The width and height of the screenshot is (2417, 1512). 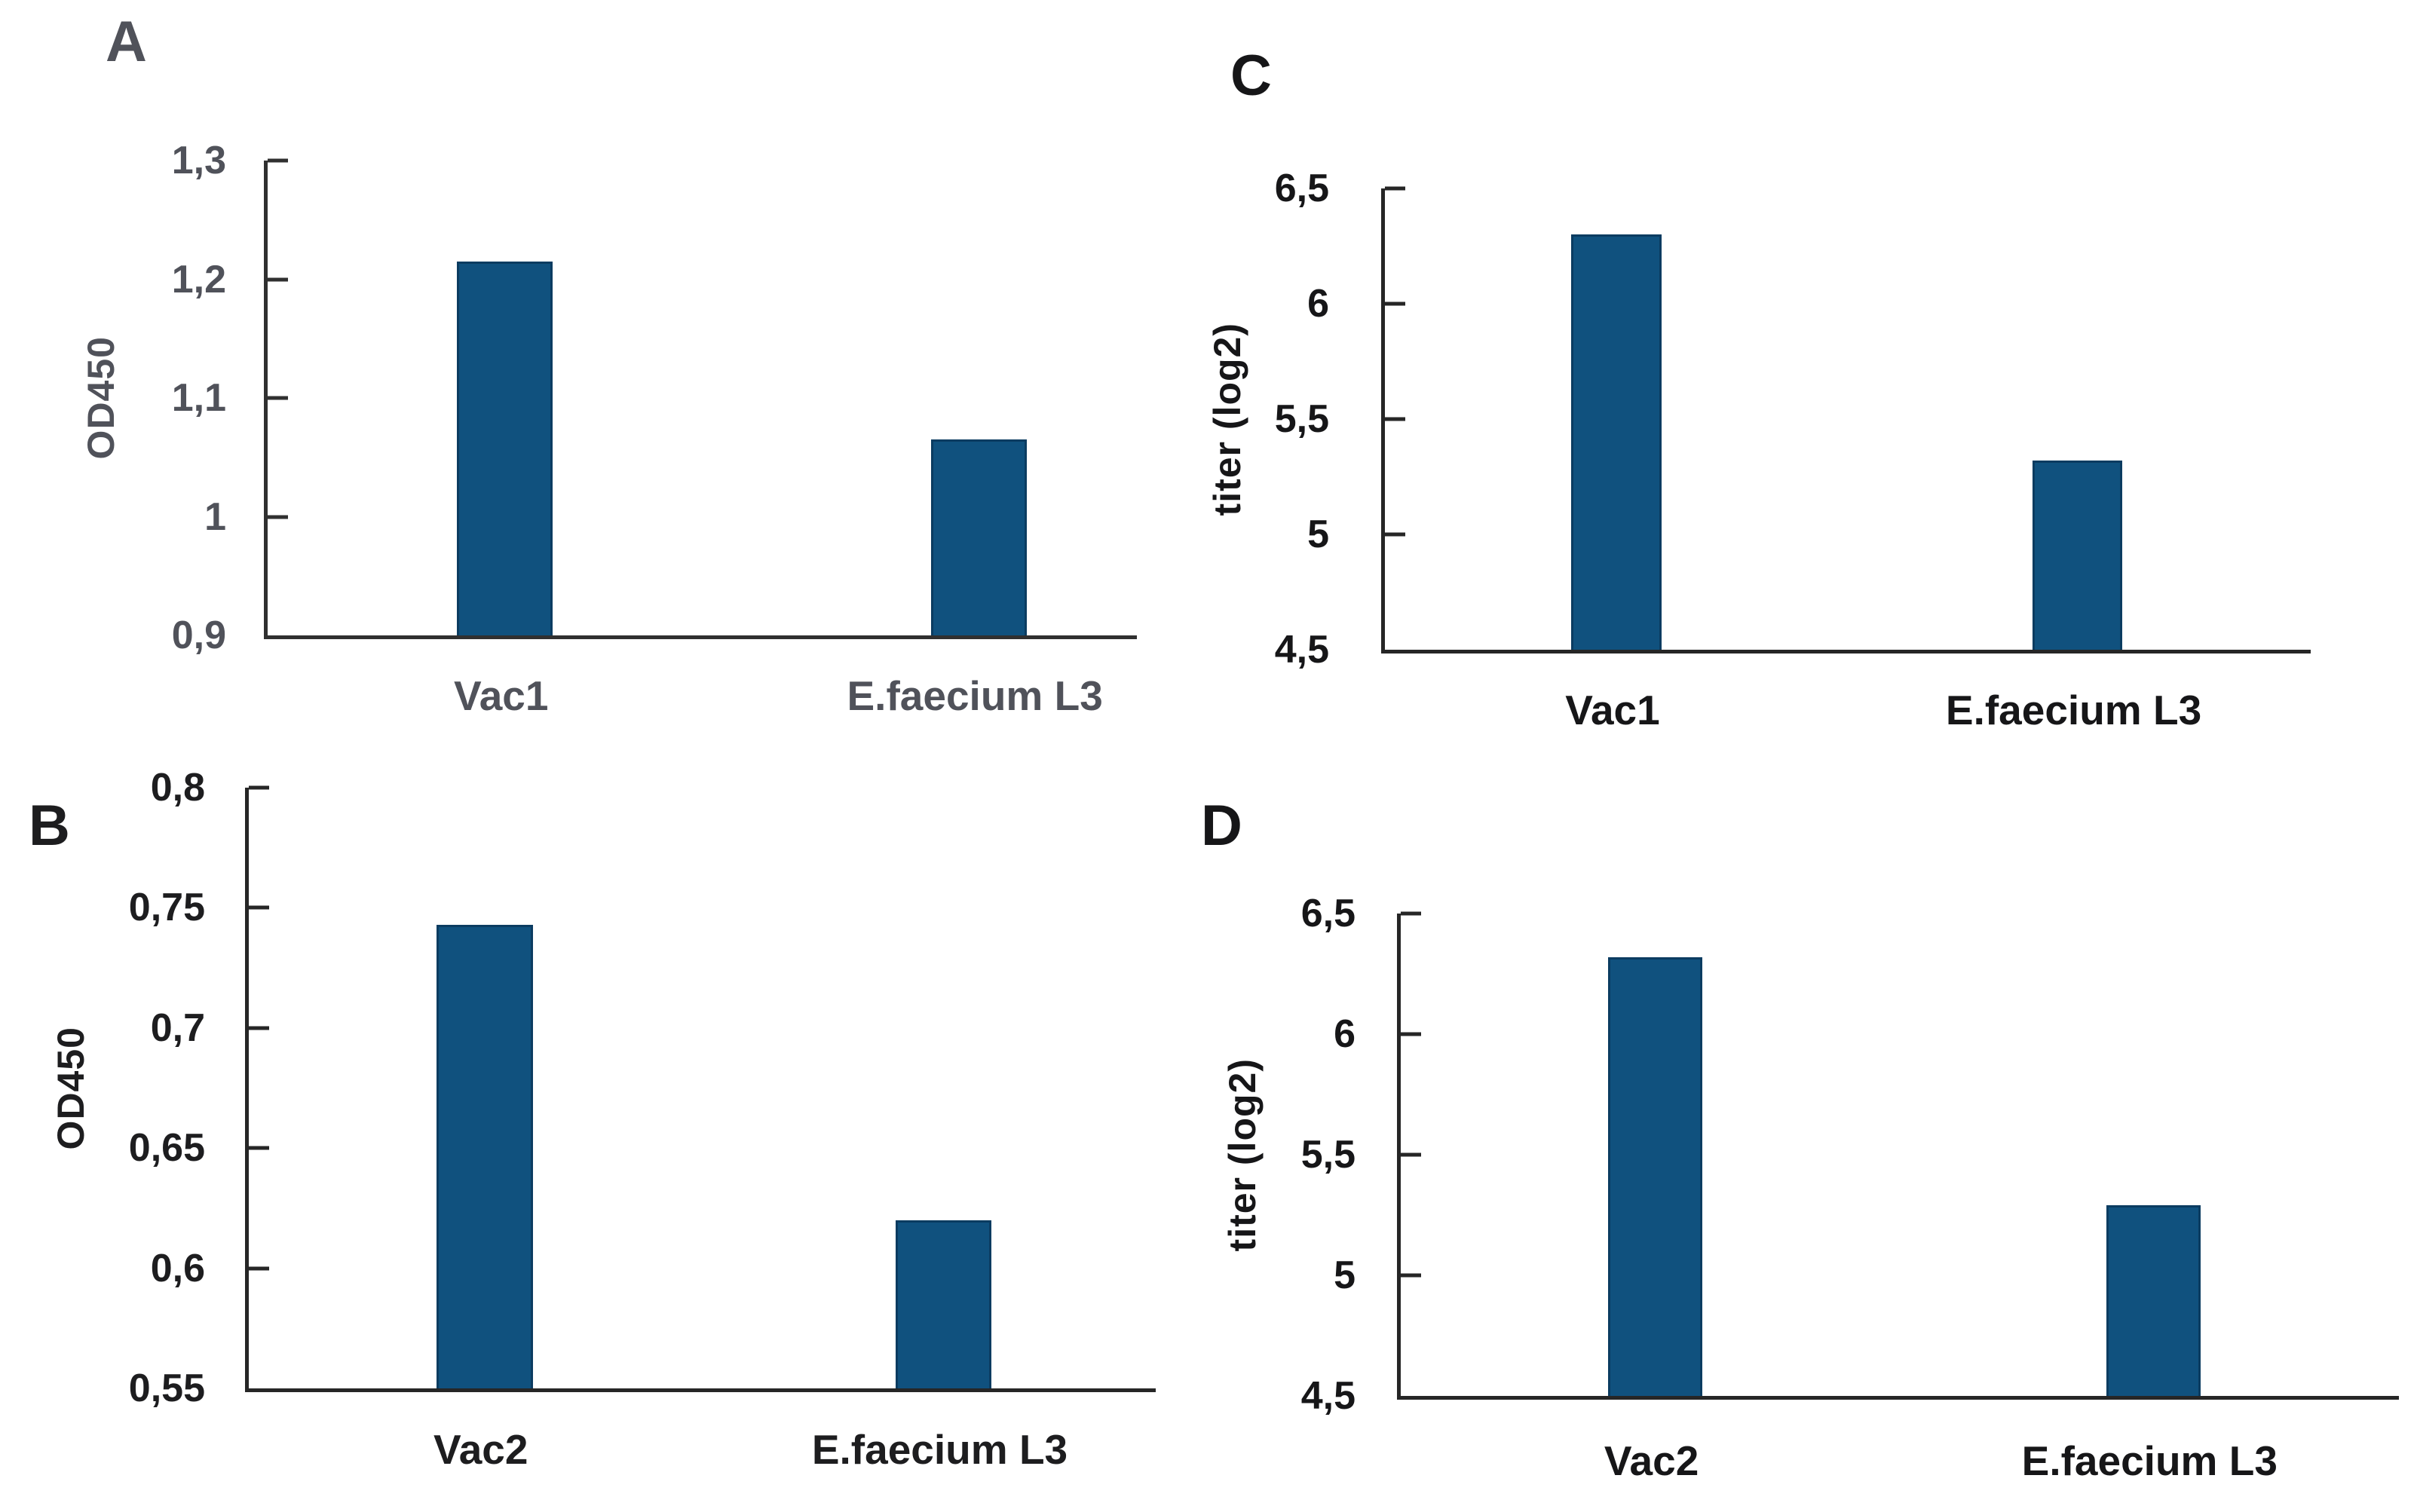 I want to click on y-tick-label: 0,55, so click(x=166, y=1389).